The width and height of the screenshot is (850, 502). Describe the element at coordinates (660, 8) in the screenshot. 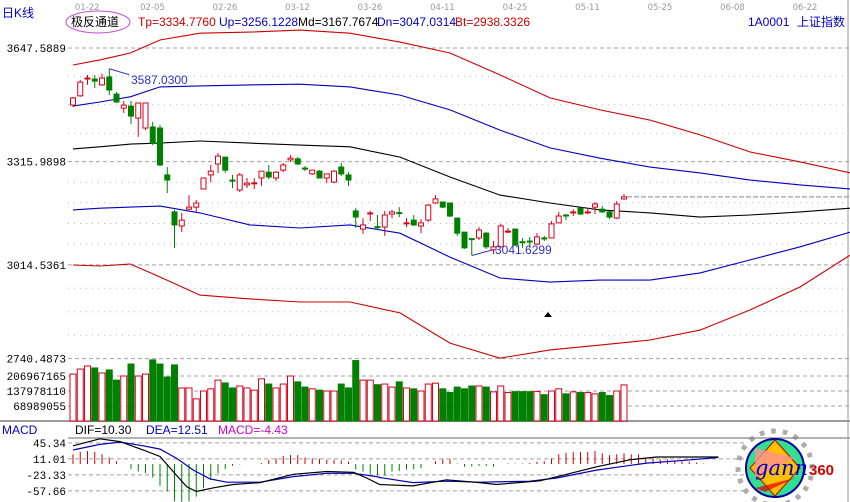

I see `date-tick-label: 05-25` at that location.